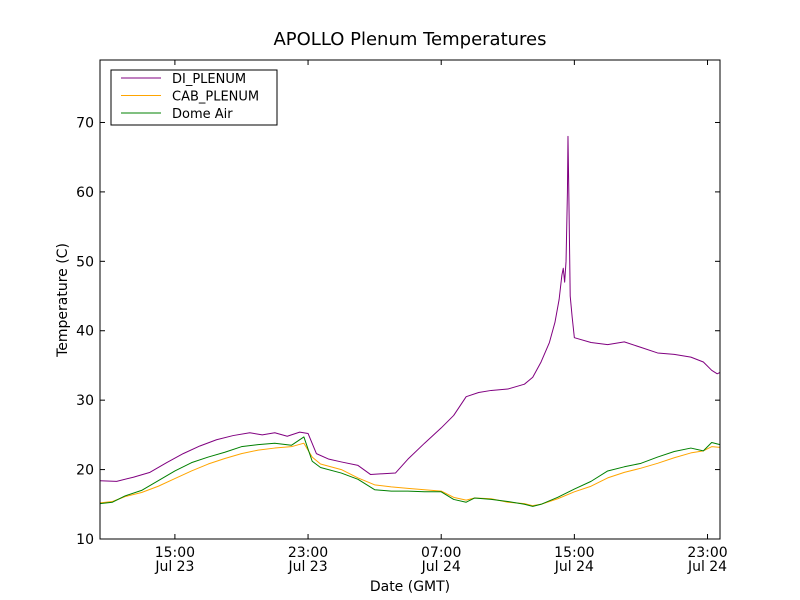 Image resolution: width=800 pixels, height=600 pixels. What do you see at coordinates (202, 114) in the screenshot?
I see `legend-label-2: Dome Air` at bounding box center [202, 114].